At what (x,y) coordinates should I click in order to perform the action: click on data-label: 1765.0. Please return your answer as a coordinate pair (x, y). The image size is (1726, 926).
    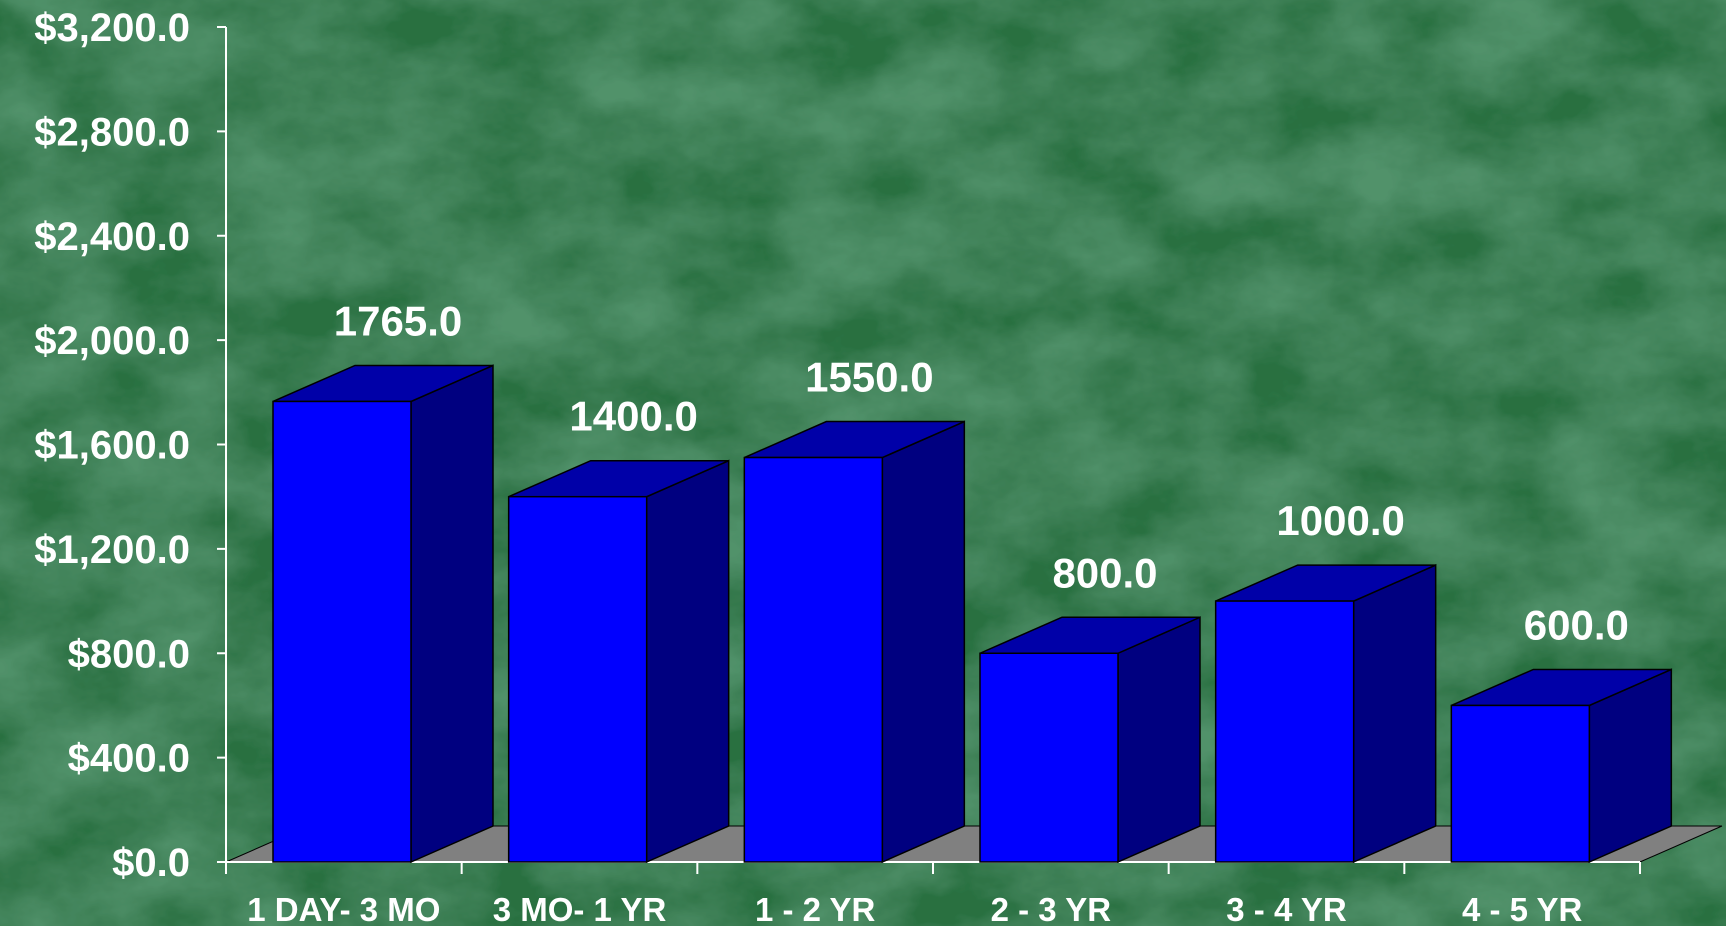
    Looking at the image, I should click on (398, 320).